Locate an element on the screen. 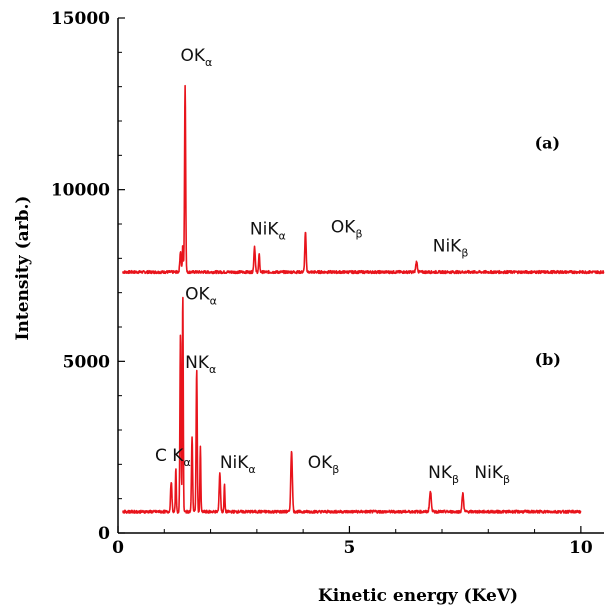 The height and width of the screenshot is (610, 606). x-axis-title: Kinetic energy (KeV) is located at coordinates (418, 596).